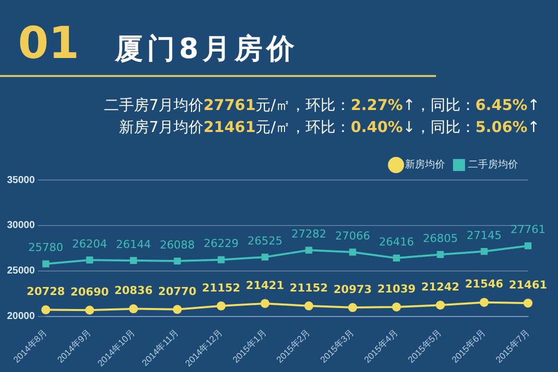 This screenshot has width=558, height=372. What do you see at coordinates (308, 234) in the screenshot?
I see `data-label: 27282` at bounding box center [308, 234].